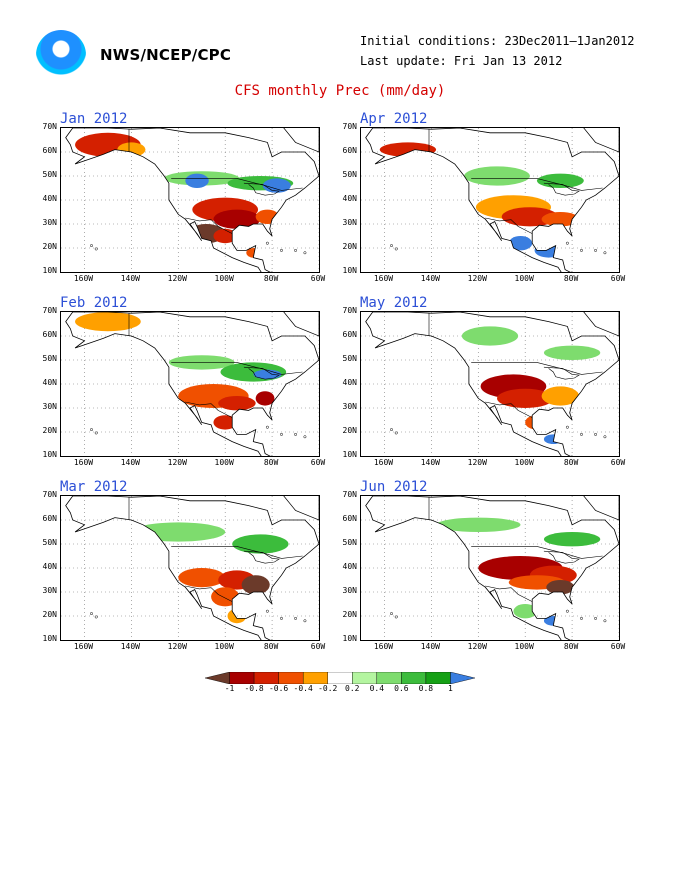 This screenshot has width=680, height=880. Describe the element at coordinates (94, 119) in the screenshot. I see `panel-title-jan: Jan 2012` at that location.